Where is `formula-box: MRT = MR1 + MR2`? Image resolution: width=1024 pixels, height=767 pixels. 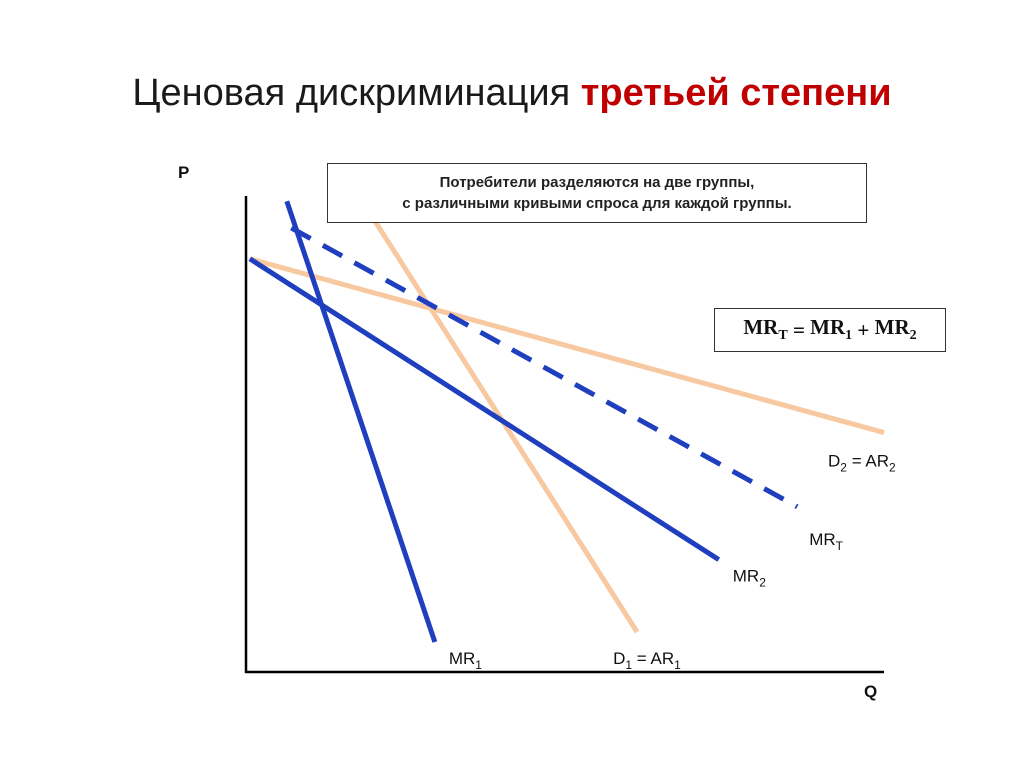 formula-box: MRT = MR1 + MR2 is located at coordinates (830, 330).